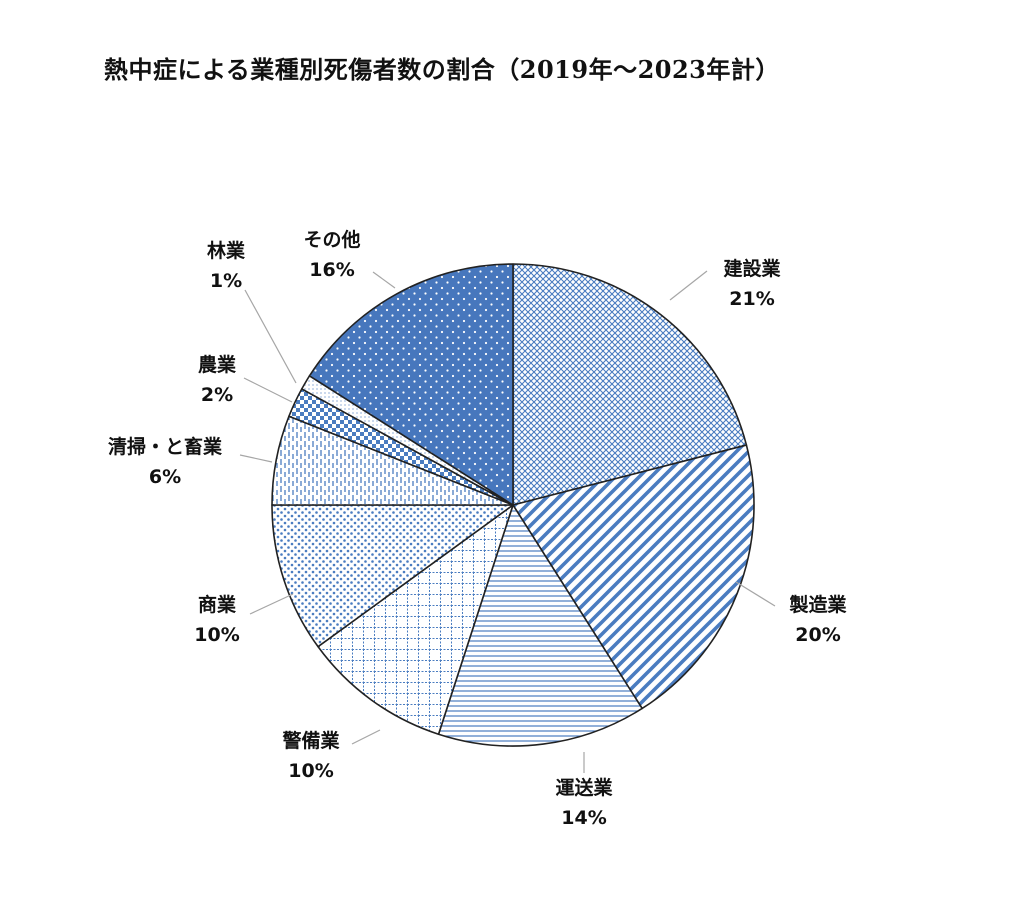  I want to click on slice-value-label: 21%, so click(752, 299).